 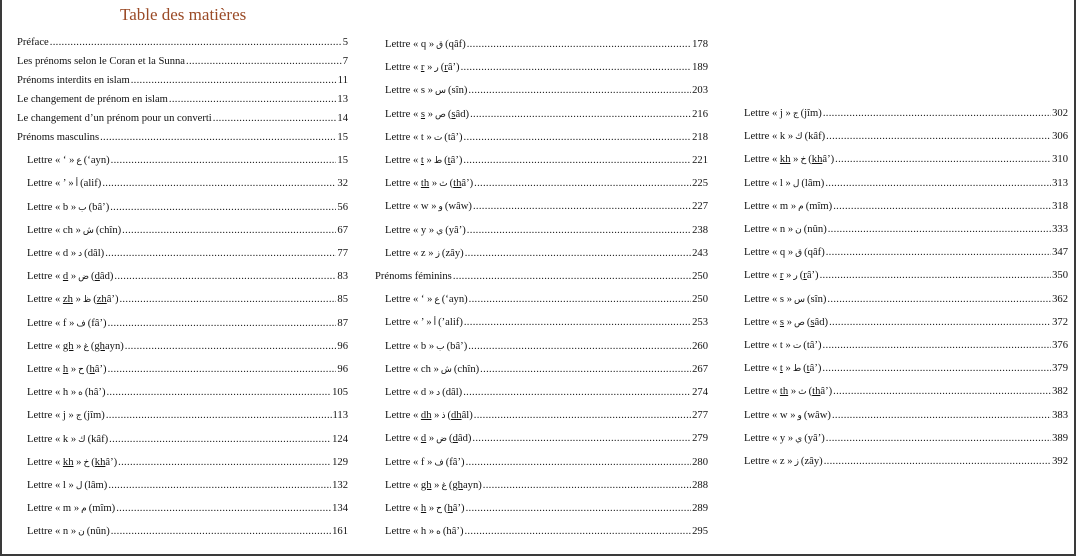 I want to click on toc-entry-letter: Lettre « l »ل(lâm) 313, so click(x=906, y=186).